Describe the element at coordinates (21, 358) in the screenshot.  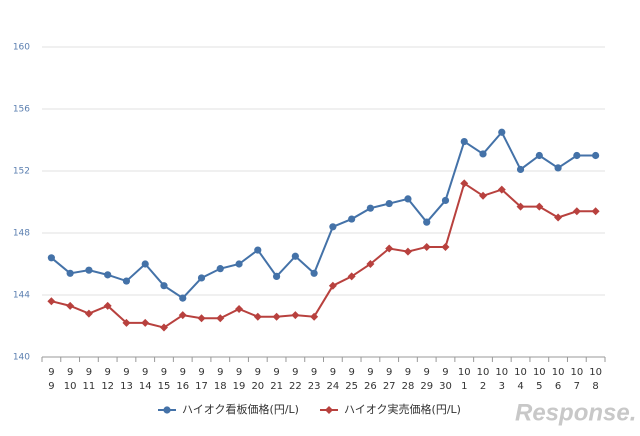
I see `y-tick-label: 140` at that location.